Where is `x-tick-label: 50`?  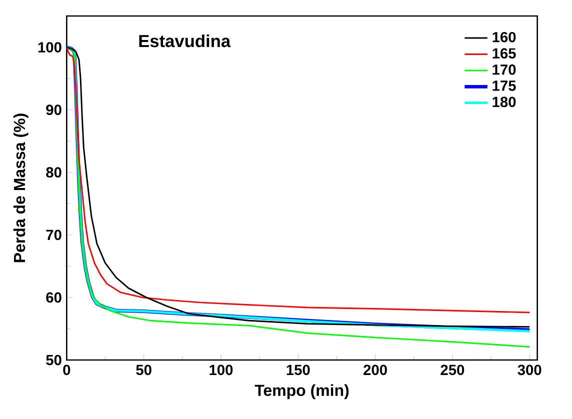 x-tick-label: 50 is located at coordinates (144, 370).